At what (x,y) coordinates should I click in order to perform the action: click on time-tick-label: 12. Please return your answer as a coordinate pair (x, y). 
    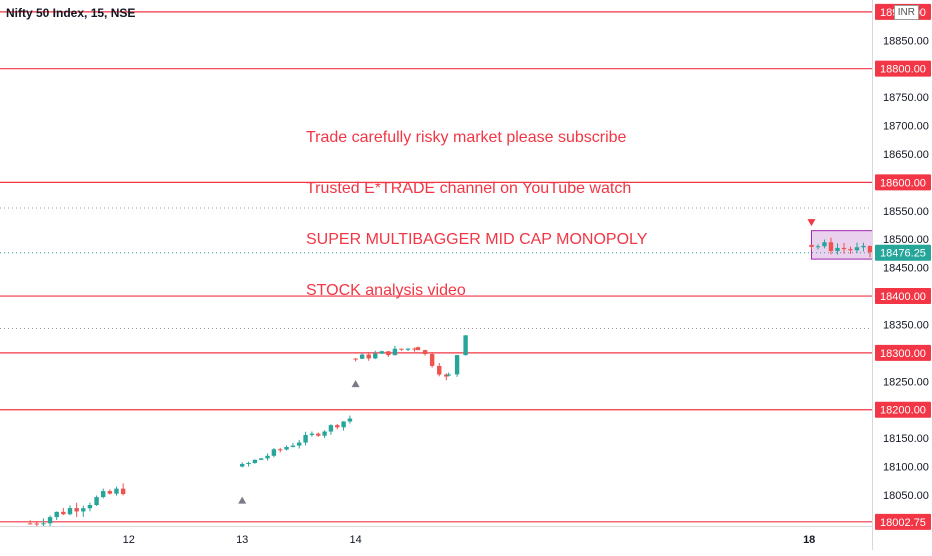
    Looking at the image, I should click on (129, 540).